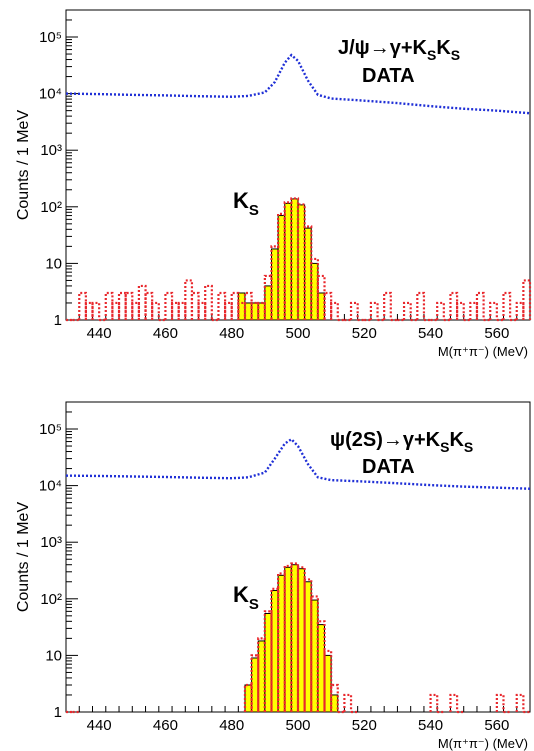  Describe the element at coordinates (23, 557) in the screenshot. I see `y-axis-label: Counts / 1 MeV` at that location.